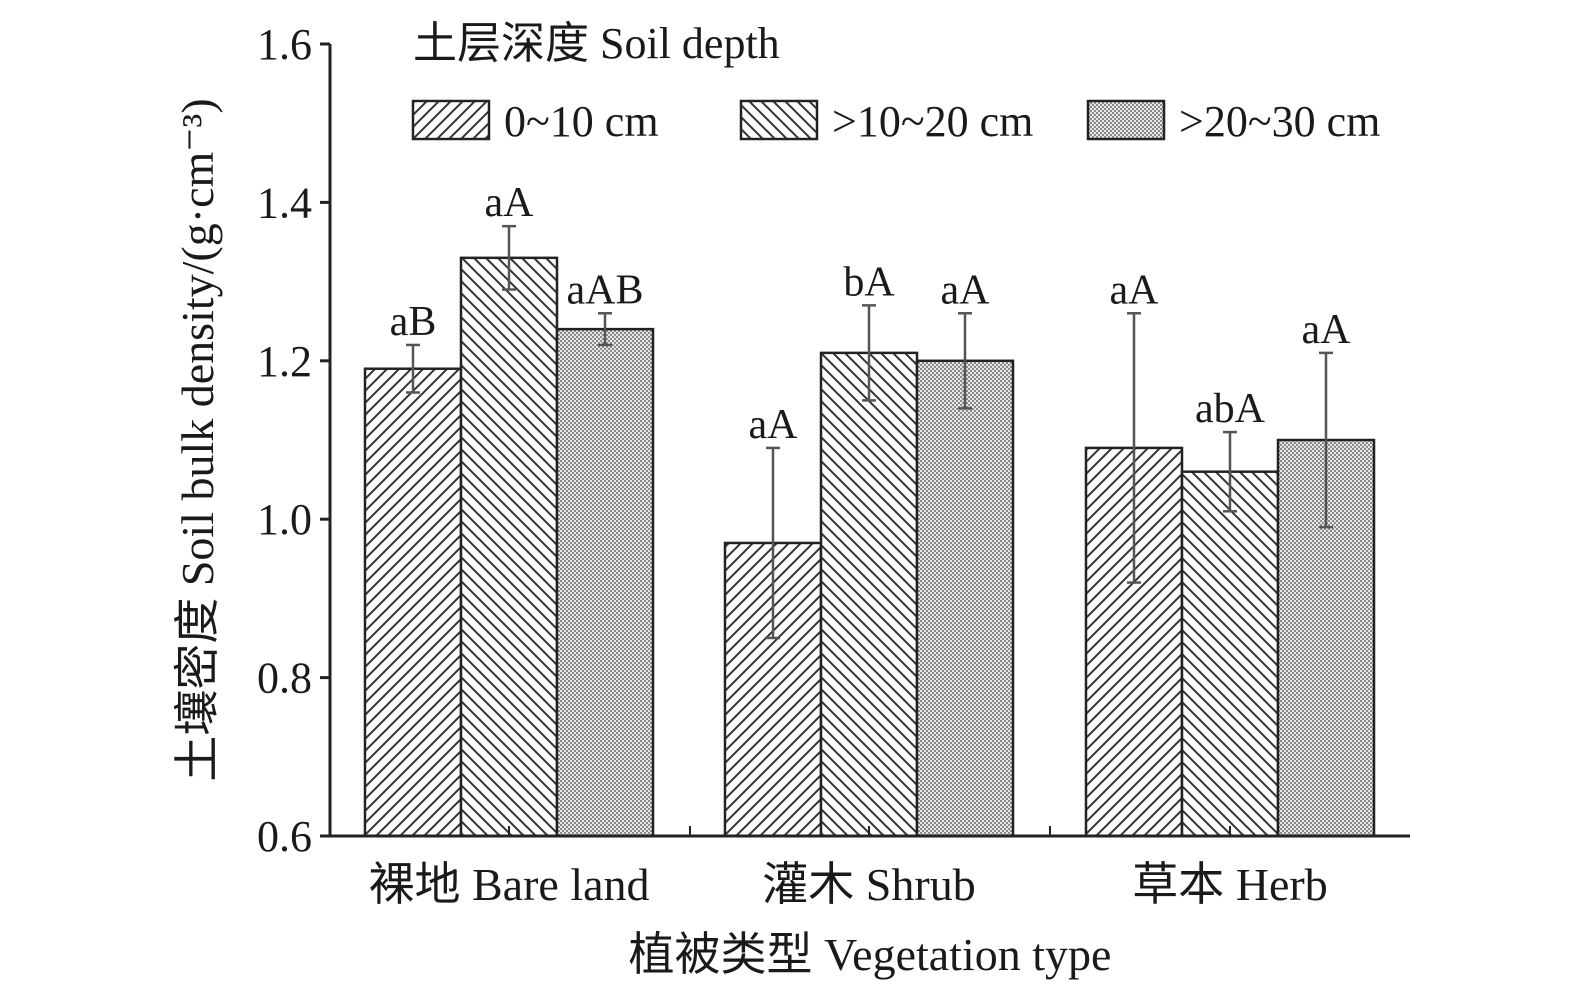  Describe the element at coordinates (284, 202) in the screenshot. I see `y-tick-label: 1.4` at that location.